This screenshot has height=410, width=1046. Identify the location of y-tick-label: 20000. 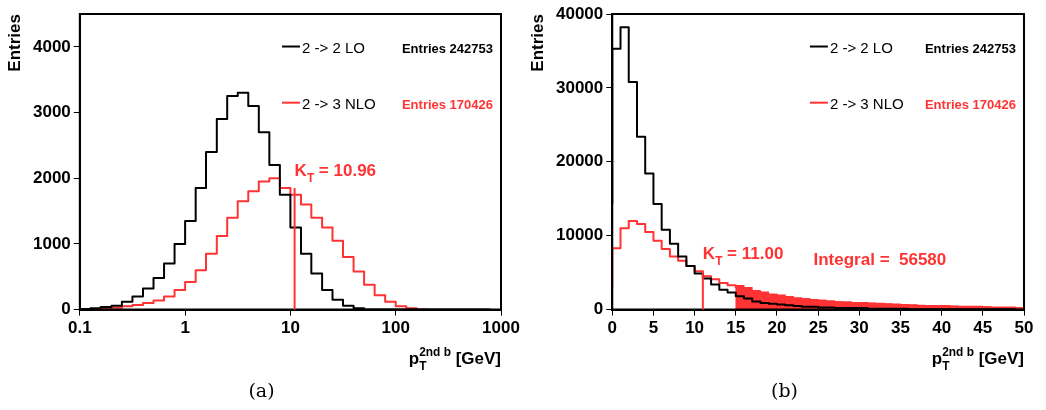
(579, 161).